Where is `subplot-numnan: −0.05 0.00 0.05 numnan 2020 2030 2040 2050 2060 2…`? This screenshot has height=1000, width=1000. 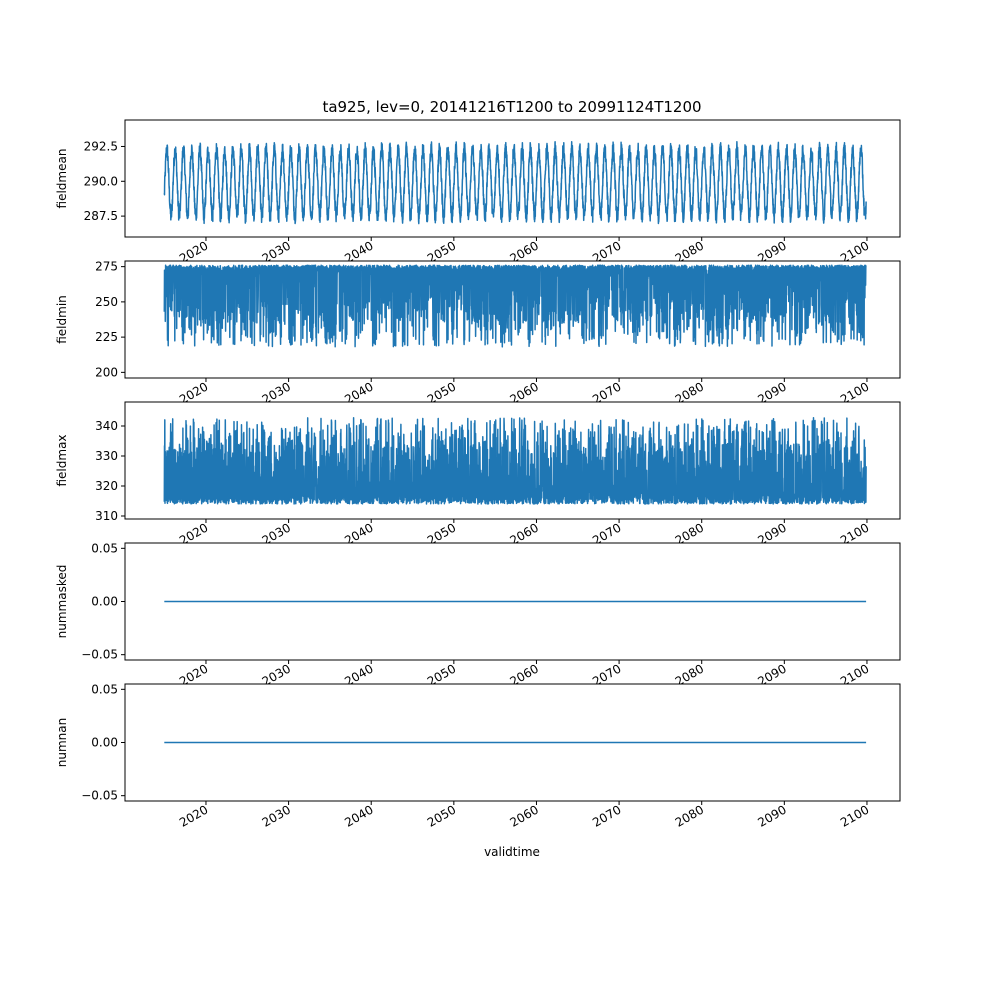 subplot-numnan: −0.05 0.00 0.05 numnan 2020 2030 2040 2050 2060 2… is located at coordinates (478, 756).